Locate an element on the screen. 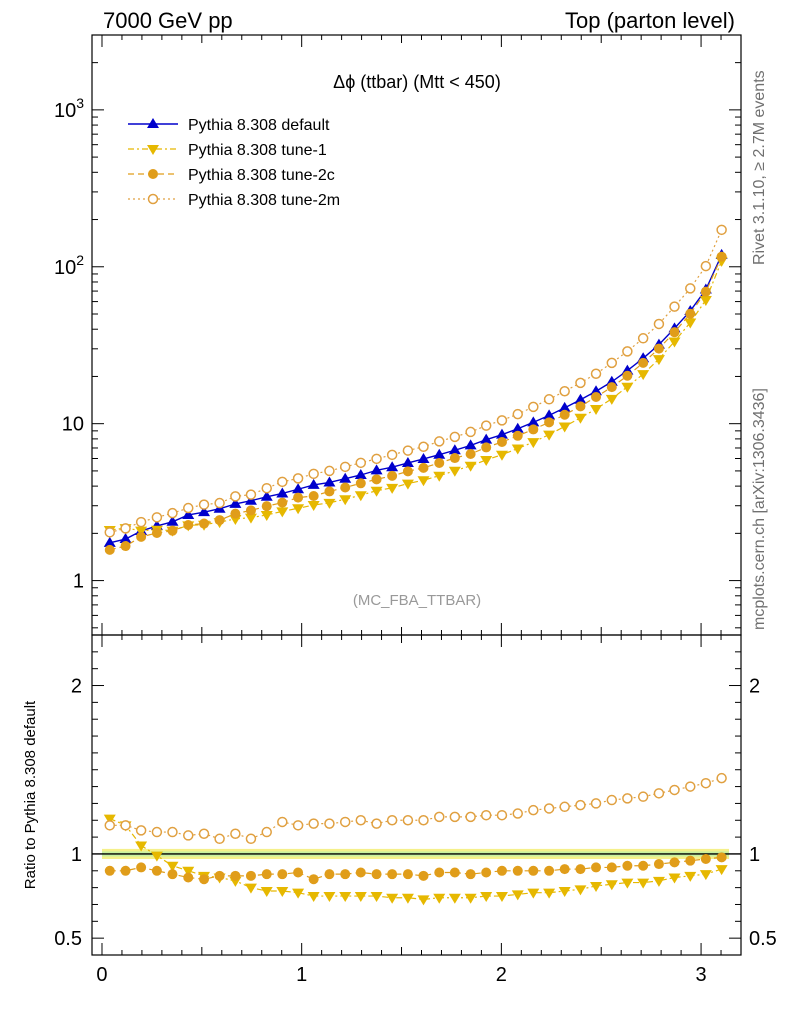  x-tick-label: 0 is located at coordinates (101, 975).